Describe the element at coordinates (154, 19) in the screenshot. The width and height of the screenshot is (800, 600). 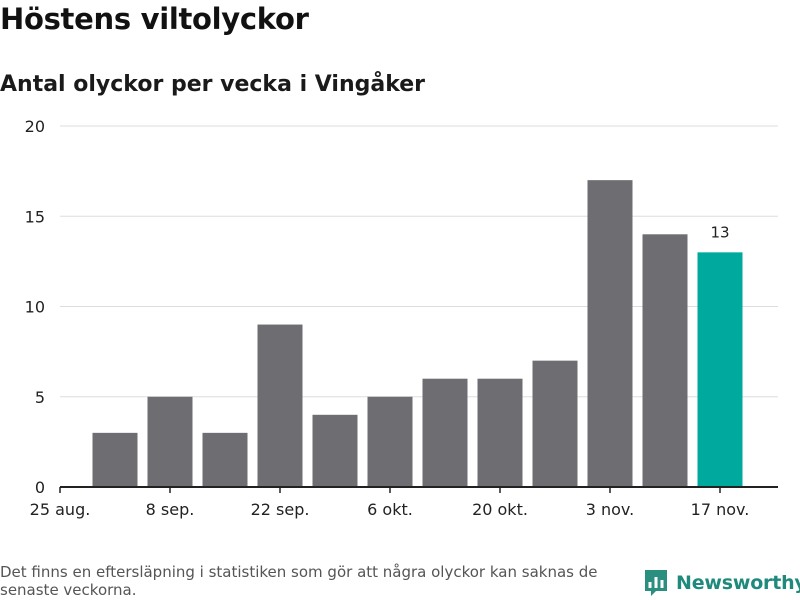
I see `chart-title: Höstens viltolyckor` at that location.